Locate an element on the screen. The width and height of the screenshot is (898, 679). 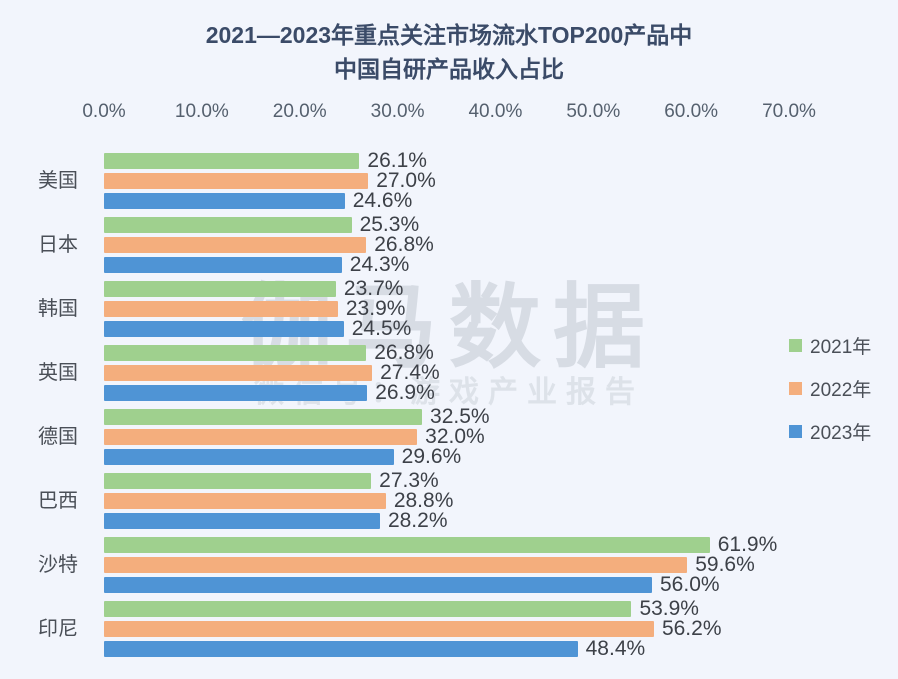
legend-item: 2021年 is located at coordinates (830, 346).